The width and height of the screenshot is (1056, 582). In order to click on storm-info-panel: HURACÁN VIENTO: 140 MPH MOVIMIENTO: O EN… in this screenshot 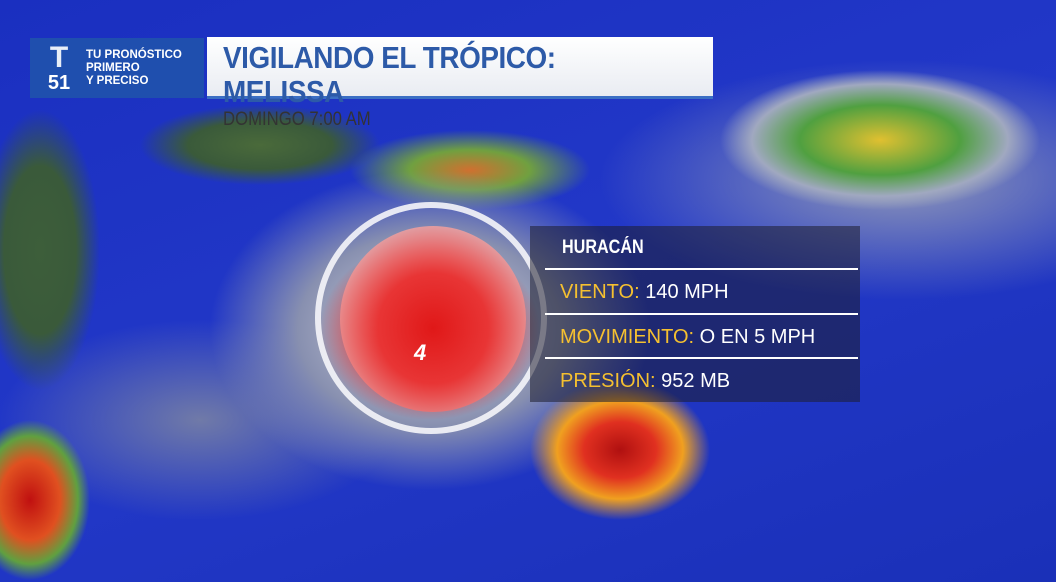, I will do `click(695, 314)`.